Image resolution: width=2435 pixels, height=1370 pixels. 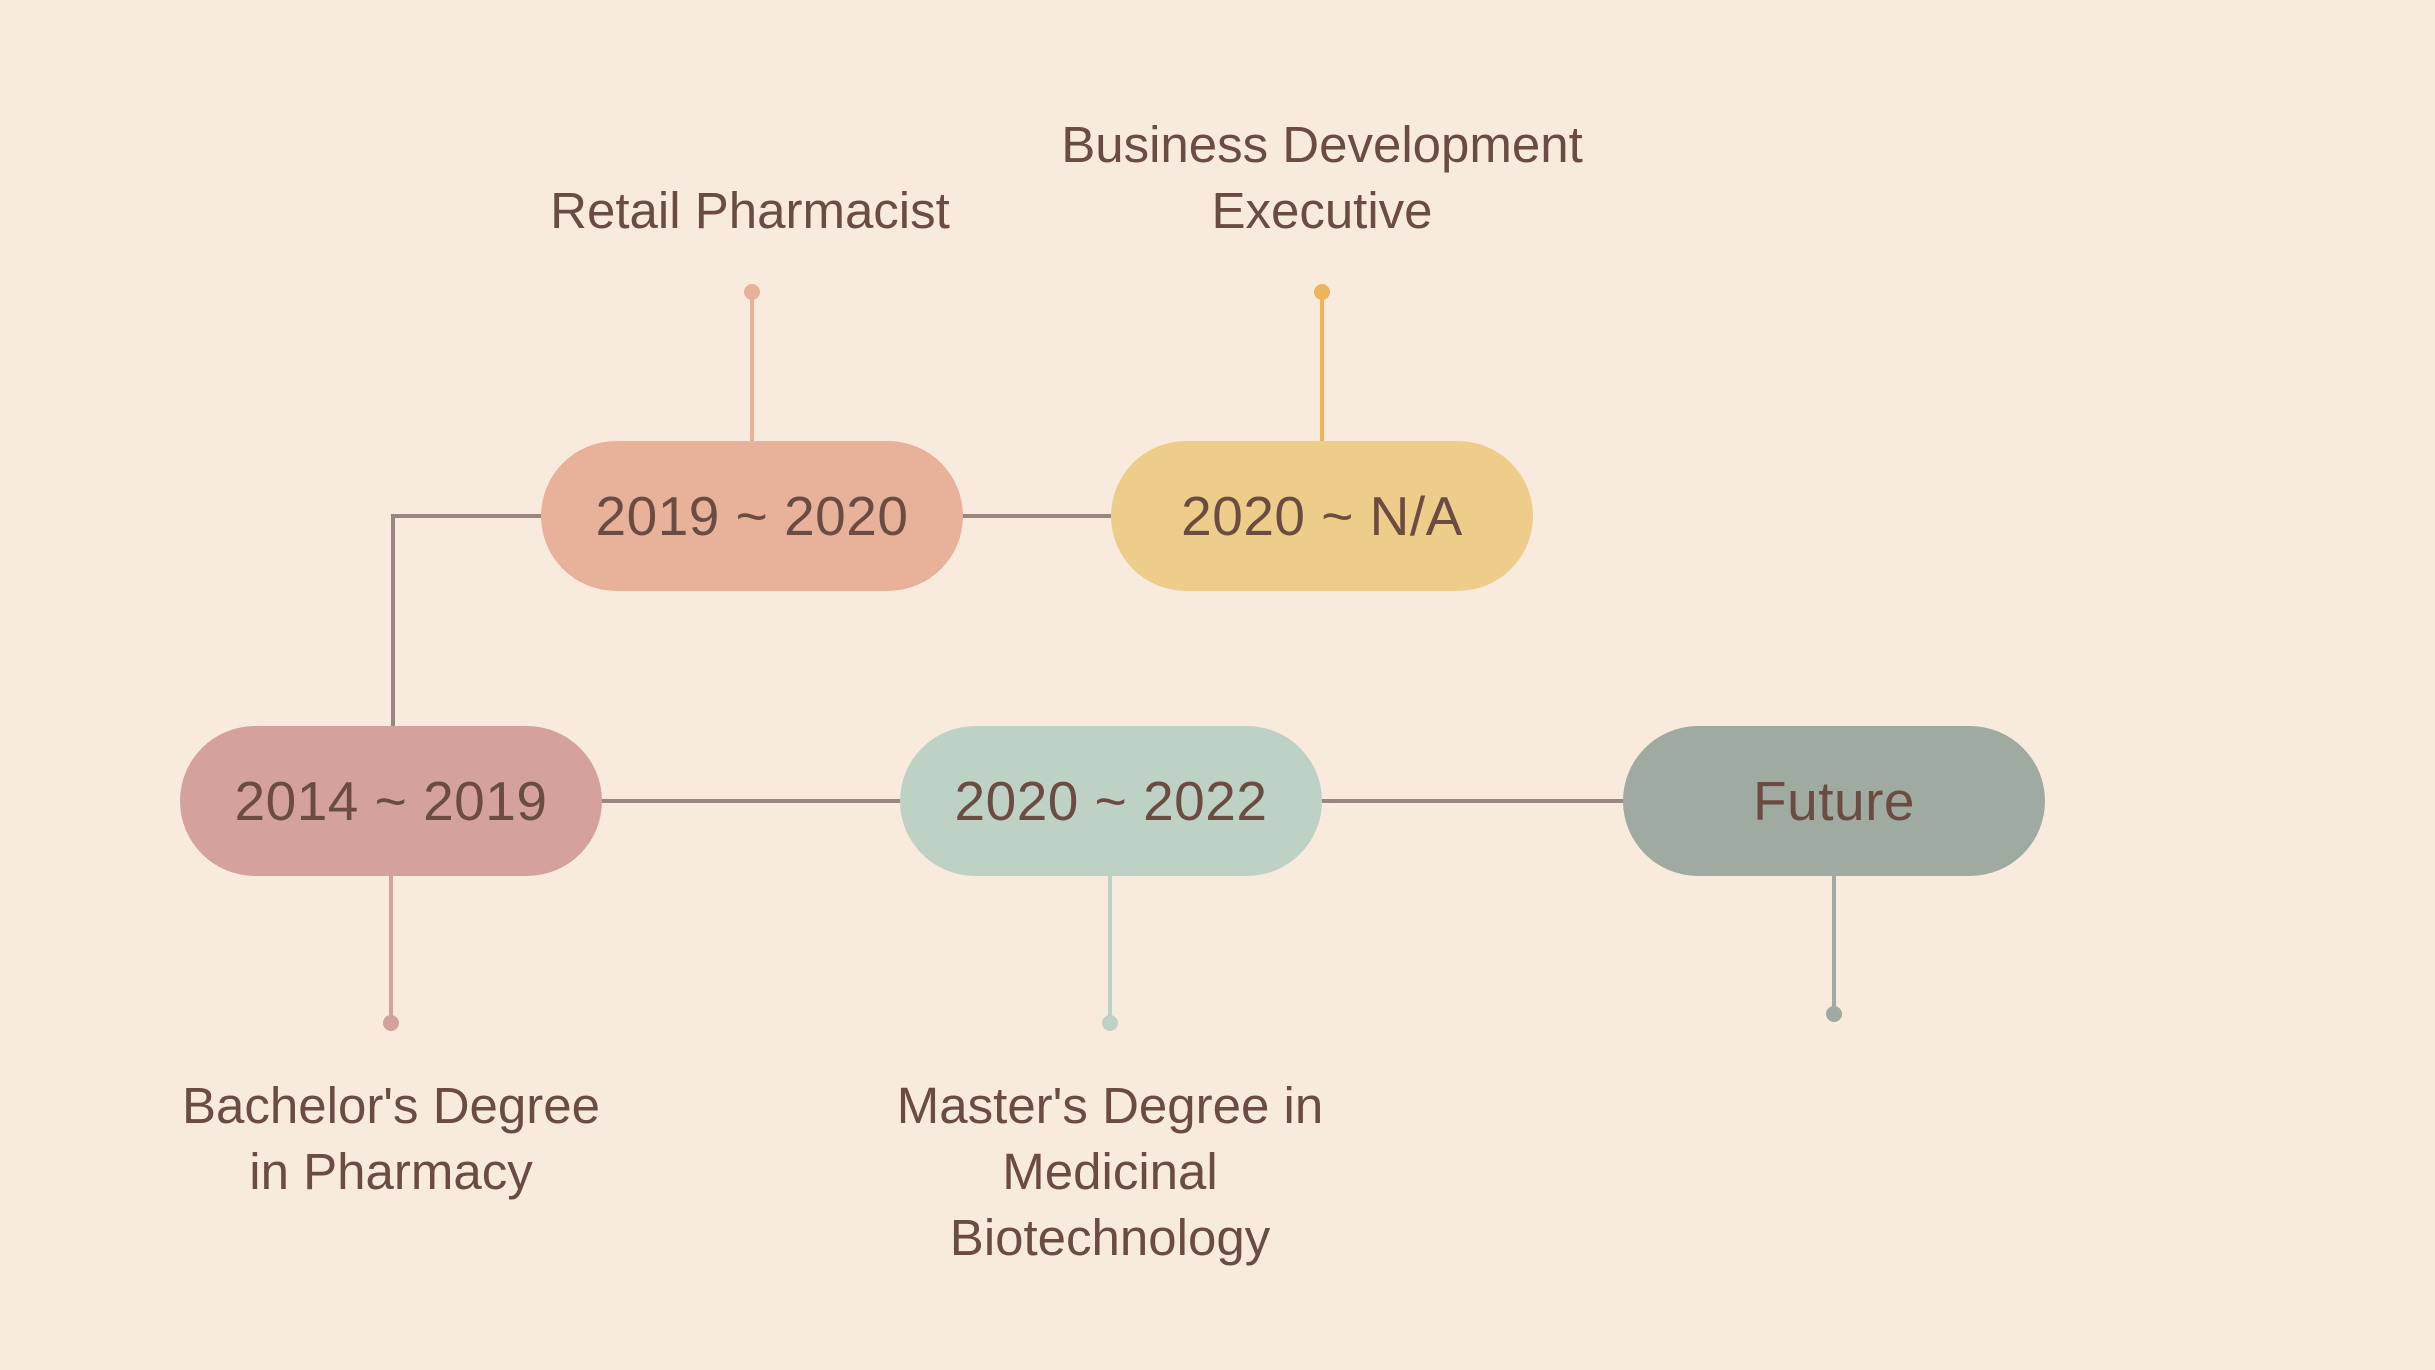 I want to click on pill-2014-2019-text: 2014 ~ 2019, so click(x=391, y=801).